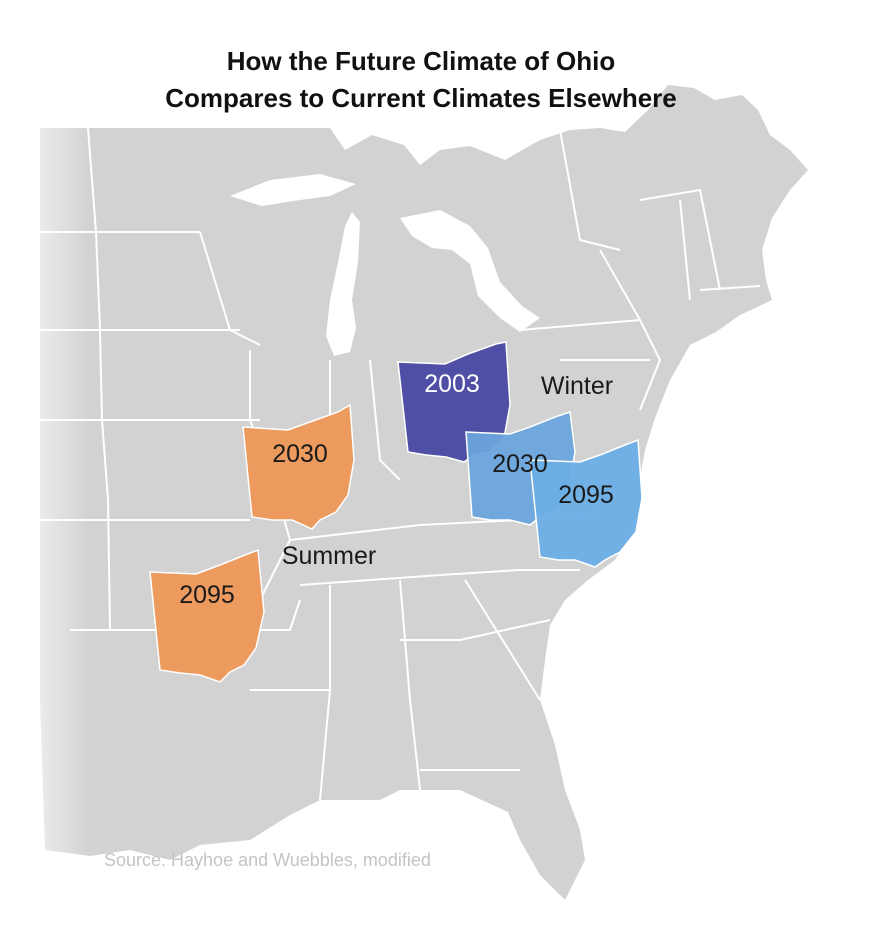 The width and height of the screenshot is (880, 946). Describe the element at coordinates (577, 386) in the screenshot. I see `season-label-winter: Winter` at that location.